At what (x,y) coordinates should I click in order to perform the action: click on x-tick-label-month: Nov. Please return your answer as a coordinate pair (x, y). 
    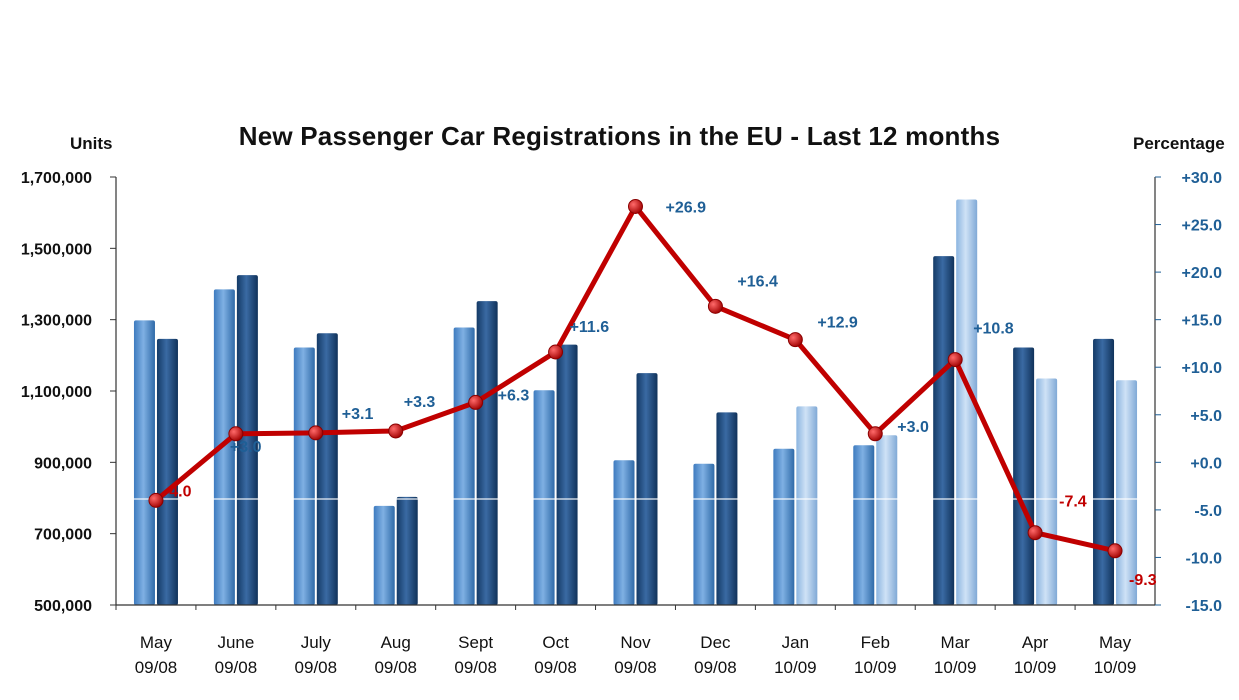
    Looking at the image, I should click on (635, 642).